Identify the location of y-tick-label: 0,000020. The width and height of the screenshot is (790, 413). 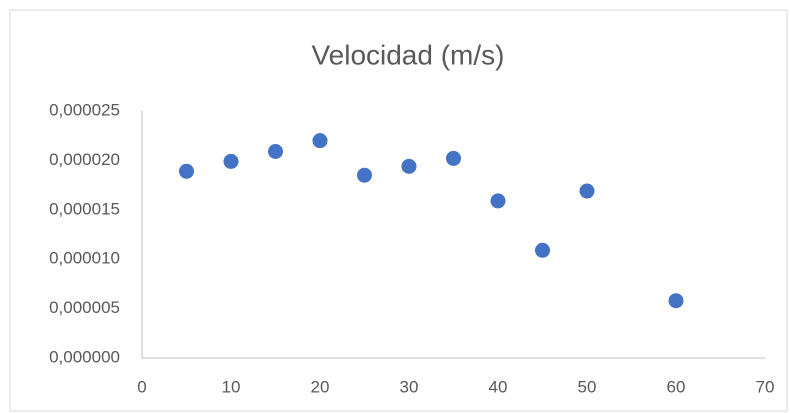
(84, 159).